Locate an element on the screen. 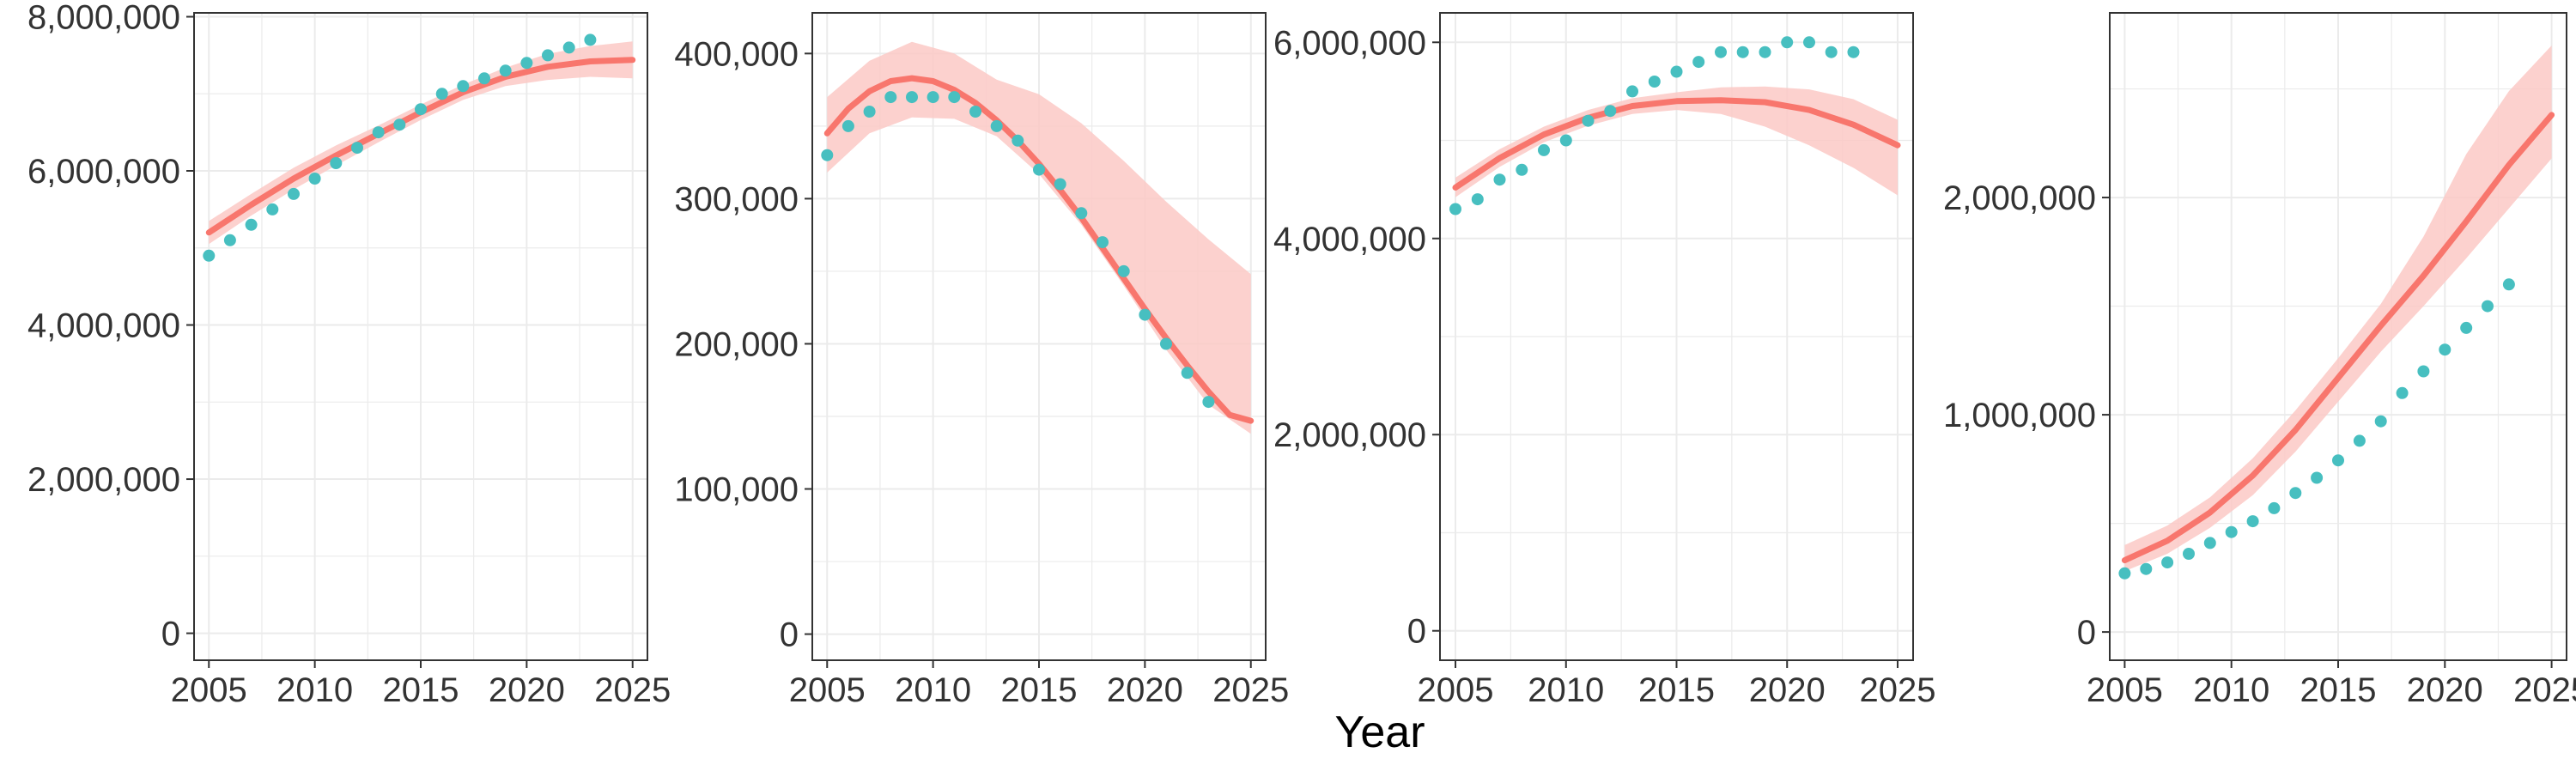  y-tick-label: 400,000 is located at coordinates (737, 54).